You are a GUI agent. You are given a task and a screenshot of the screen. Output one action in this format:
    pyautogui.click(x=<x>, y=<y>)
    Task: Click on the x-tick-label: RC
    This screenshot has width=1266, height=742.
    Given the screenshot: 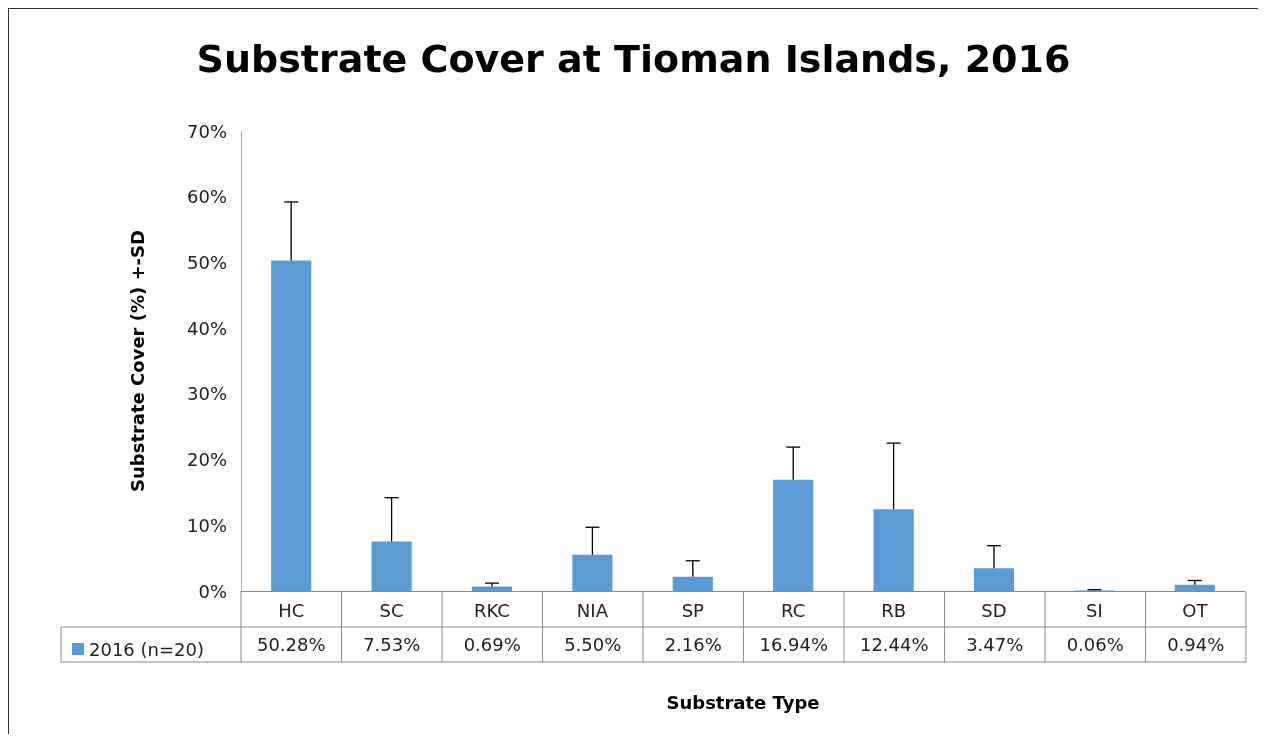 What is the action you would take?
    pyautogui.click(x=793, y=610)
    